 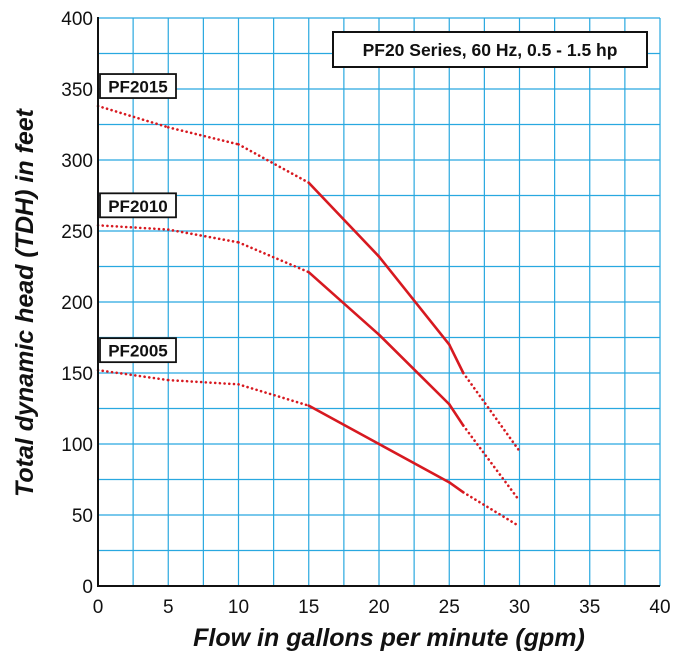 I want to click on y-tick-label: 50, so click(x=82, y=516).